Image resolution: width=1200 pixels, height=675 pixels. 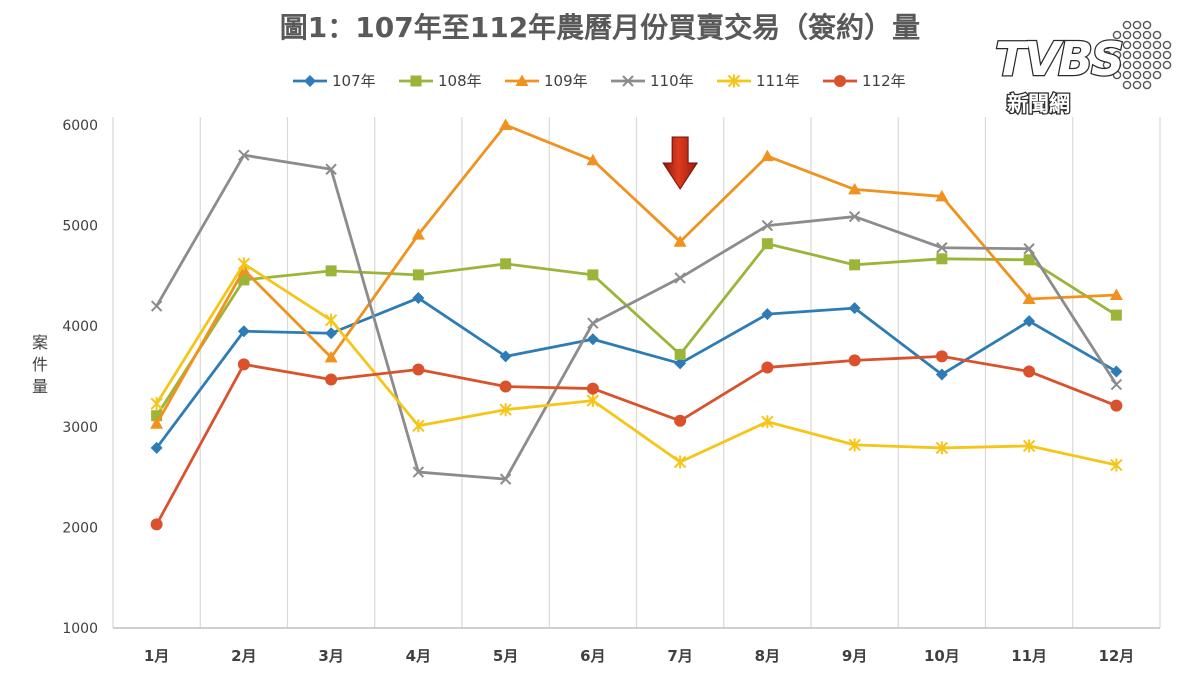 What do you see at coordinates (1116, 656) in the screenshot?
I see `x-tick-label: 12月` at bounding box center [1116, 656].